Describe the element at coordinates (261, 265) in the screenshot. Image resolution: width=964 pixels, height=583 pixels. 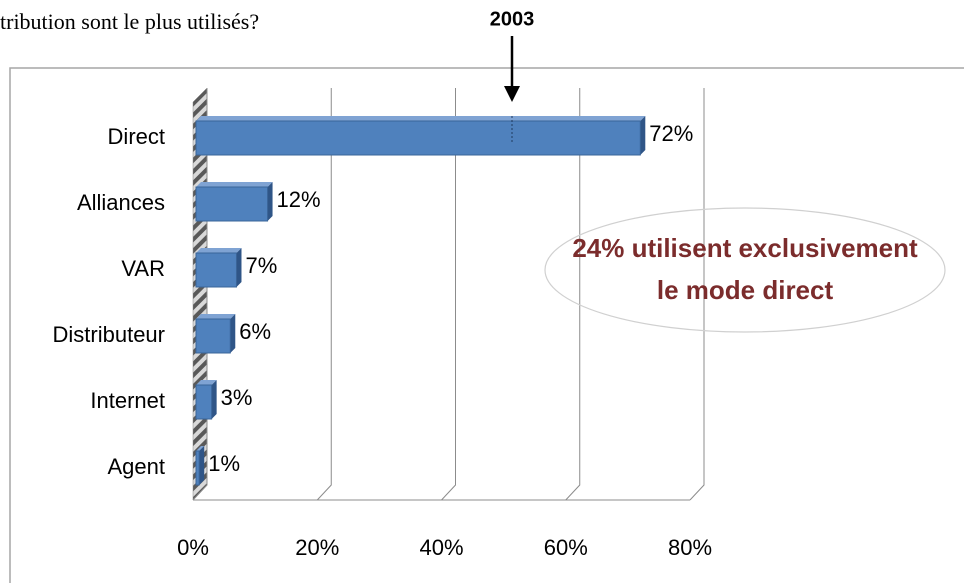
I see `value-label: 7%` at that location.